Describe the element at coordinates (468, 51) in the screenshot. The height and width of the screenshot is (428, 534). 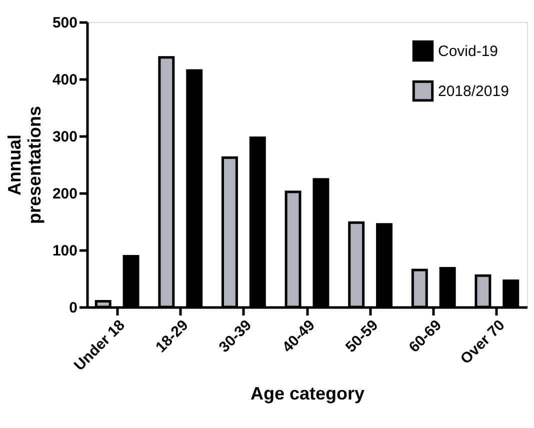
I see `legend-label: Covid-19` at that location.